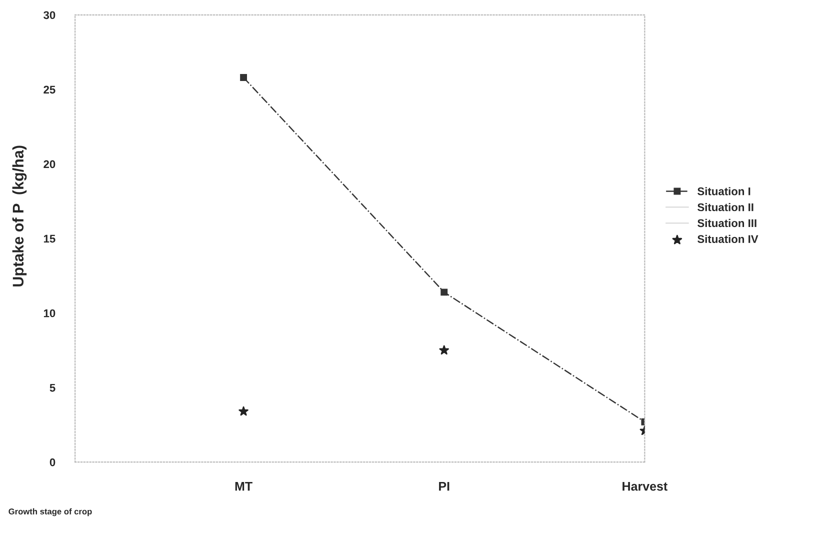 This screenshot has width=834, height=533. Describe the element at coordinates (50, 164) in the screenshot. I see `y-tick-label: 20` at that location.